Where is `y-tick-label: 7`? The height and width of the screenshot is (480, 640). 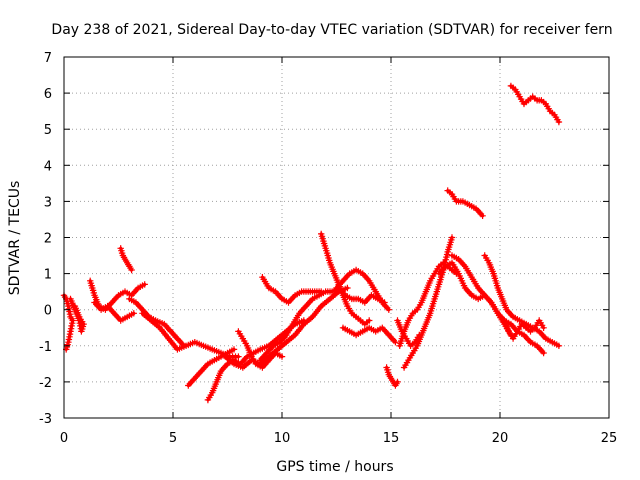 y-tick-label: 7 is located at coordinates (48, 58).